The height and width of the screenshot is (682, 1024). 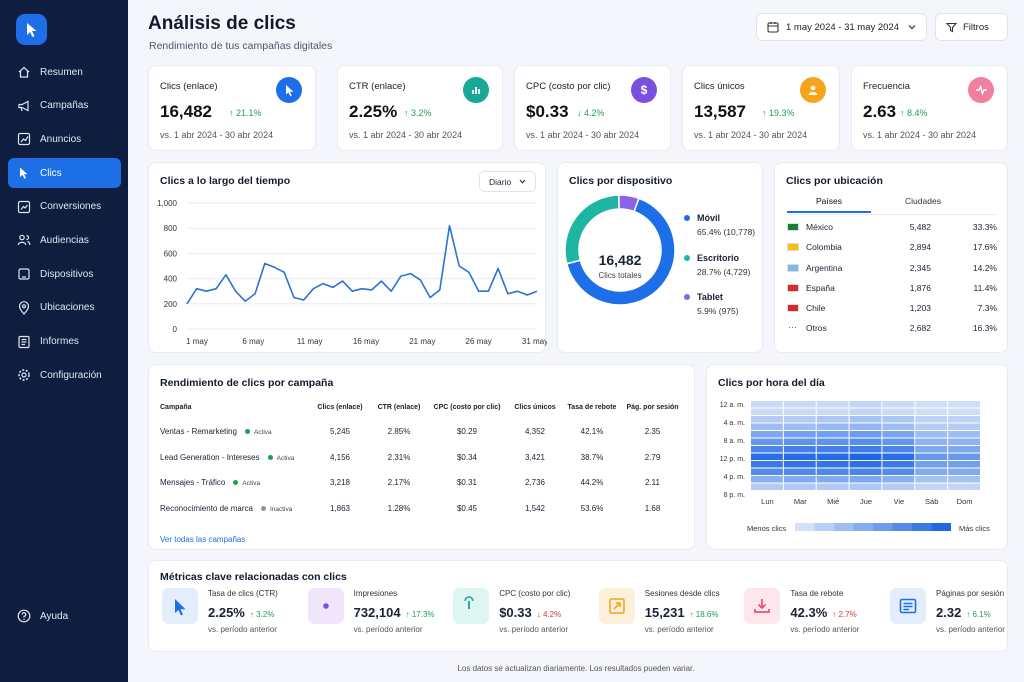 What do you see at coordinates (971, 27) in the screenshot?
I see `filters-button: Filtros` at bounding box center [971, 27].